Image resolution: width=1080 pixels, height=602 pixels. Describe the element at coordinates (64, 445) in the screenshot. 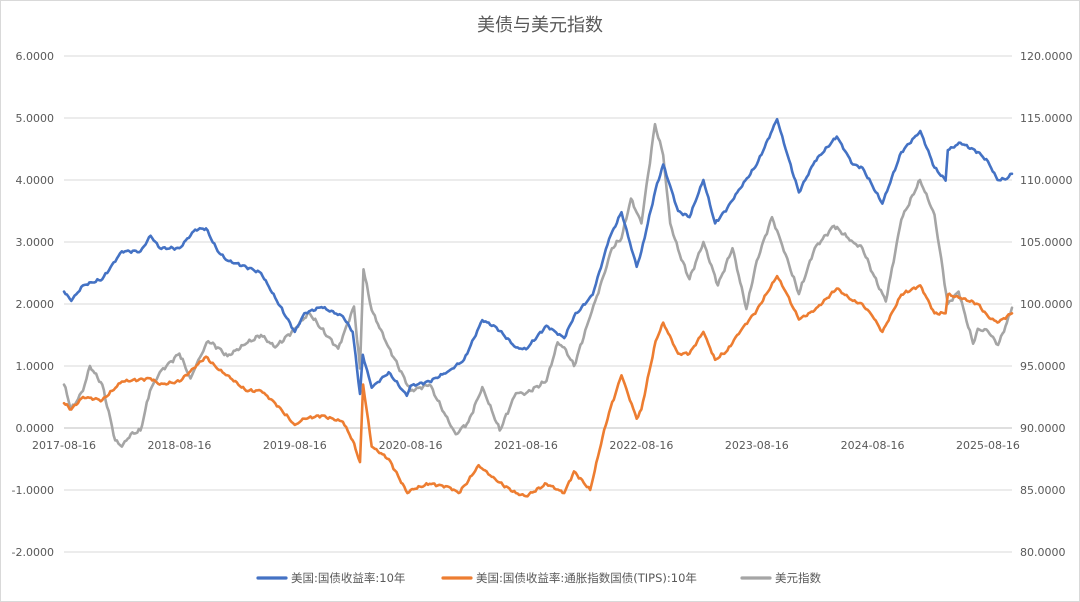

I see `x-tick-label: 2017-08-16` at that location.